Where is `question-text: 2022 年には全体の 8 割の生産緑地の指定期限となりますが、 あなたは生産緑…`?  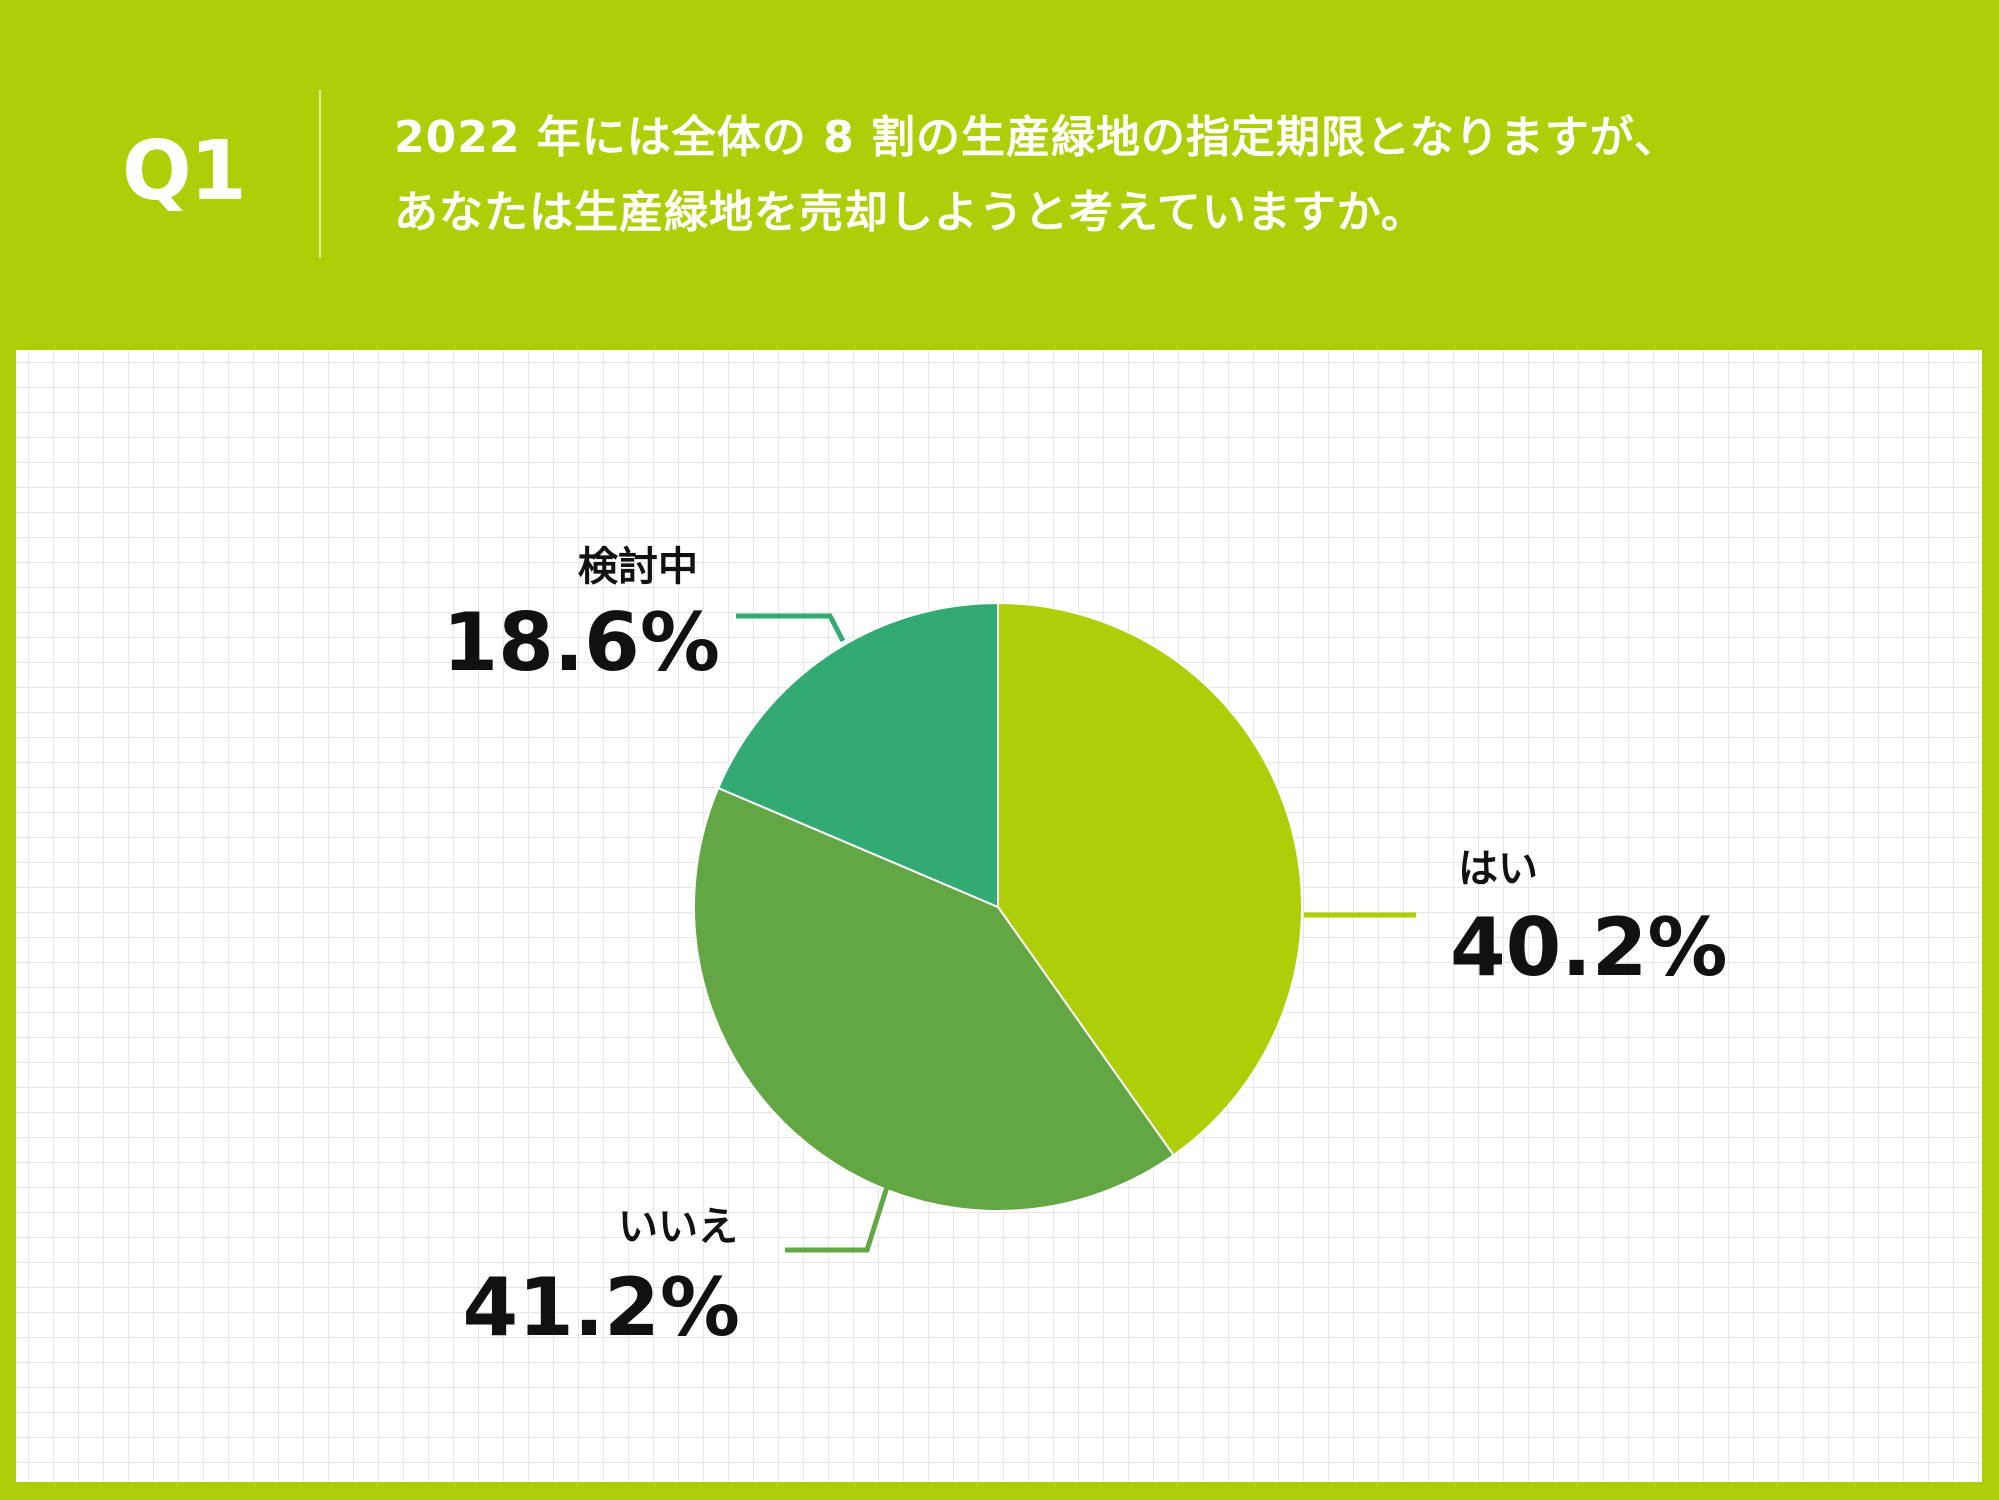 question-text: 2022 年には全体の 8 割の生産緑地の指定期限となりますが、 あなたは生産緑… is located at coordinates (1174, 175).